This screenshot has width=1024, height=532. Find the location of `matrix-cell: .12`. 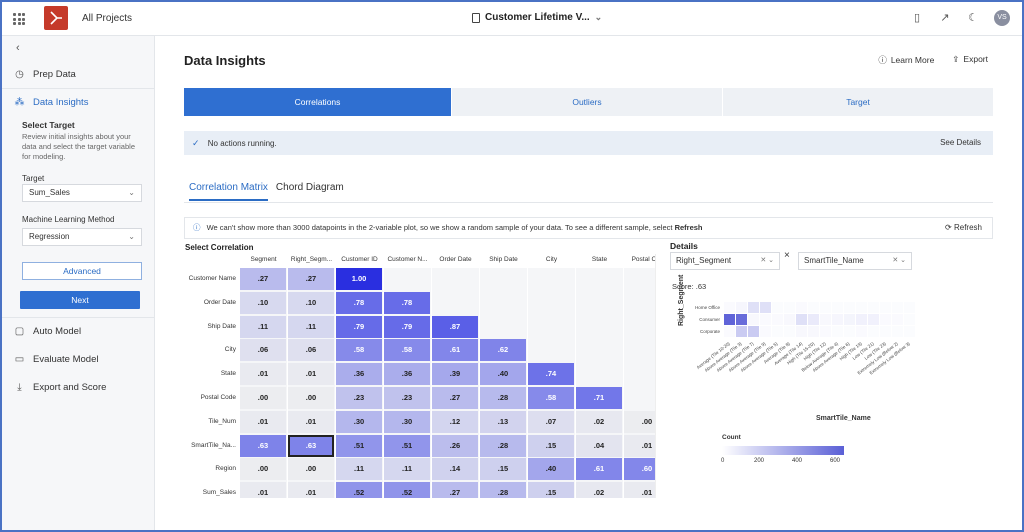

matrix-cell: .12 is located at coordinates (455, 421).